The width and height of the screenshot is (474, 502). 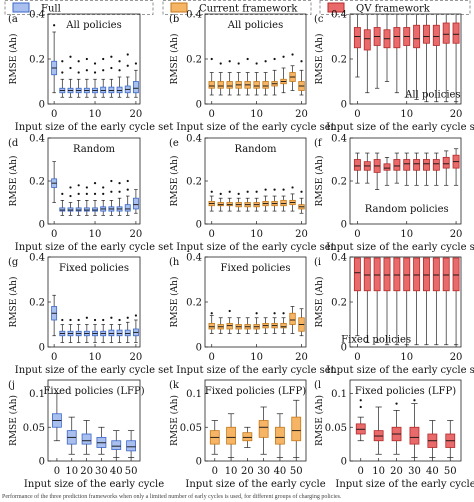 What do you see at coordinates (94, 149) in the screenshot?
I see `panel-title: Random` at bounding box center [94, 149].